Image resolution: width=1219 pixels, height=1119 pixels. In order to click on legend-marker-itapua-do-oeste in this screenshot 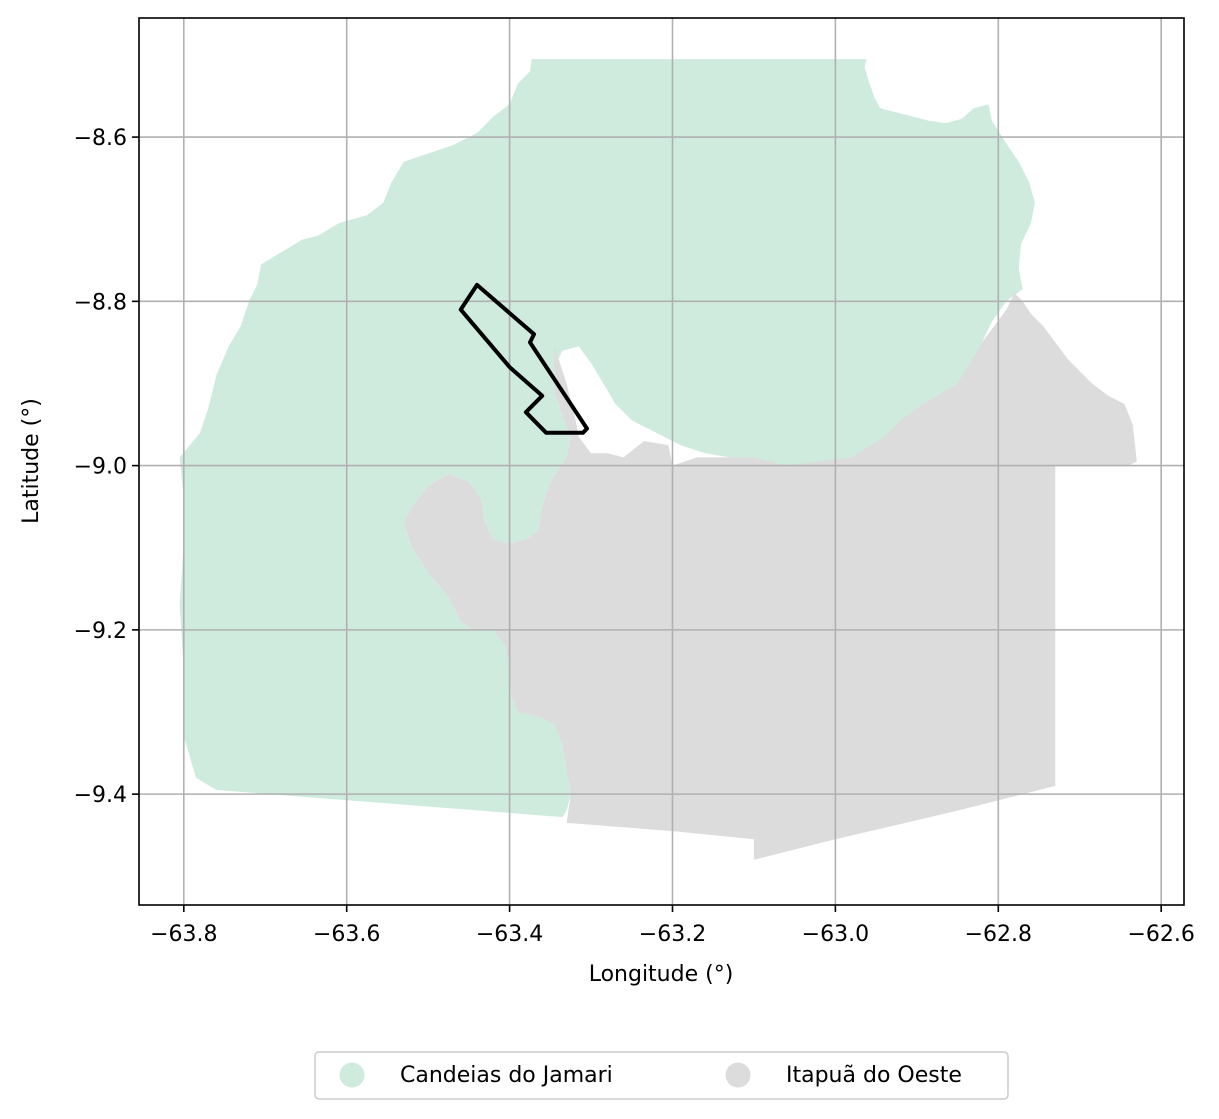, I will do `click(738, 1075)`.